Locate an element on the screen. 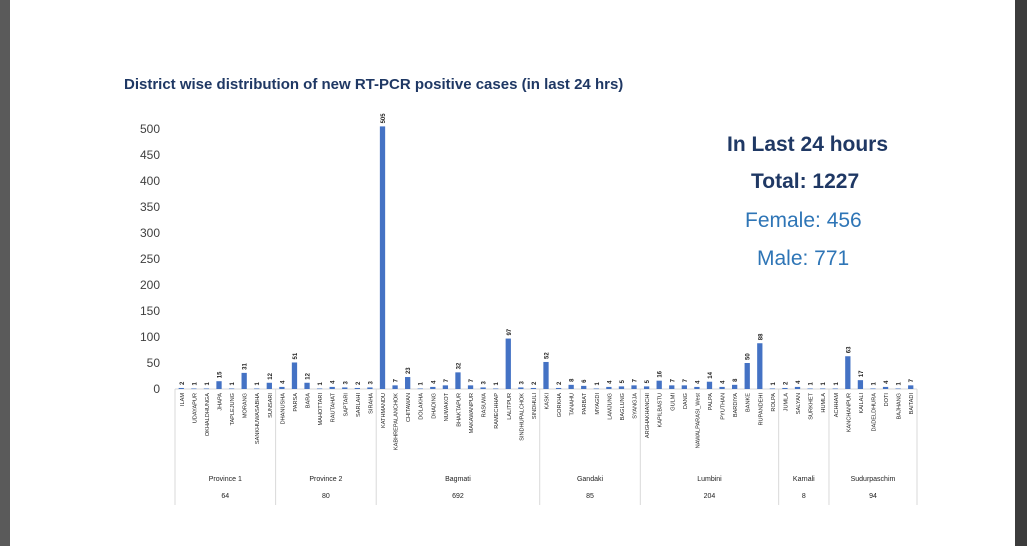 The width and height of the screenshot is (1027, 546). data-label: 97 is located at coordinates (510, 331).